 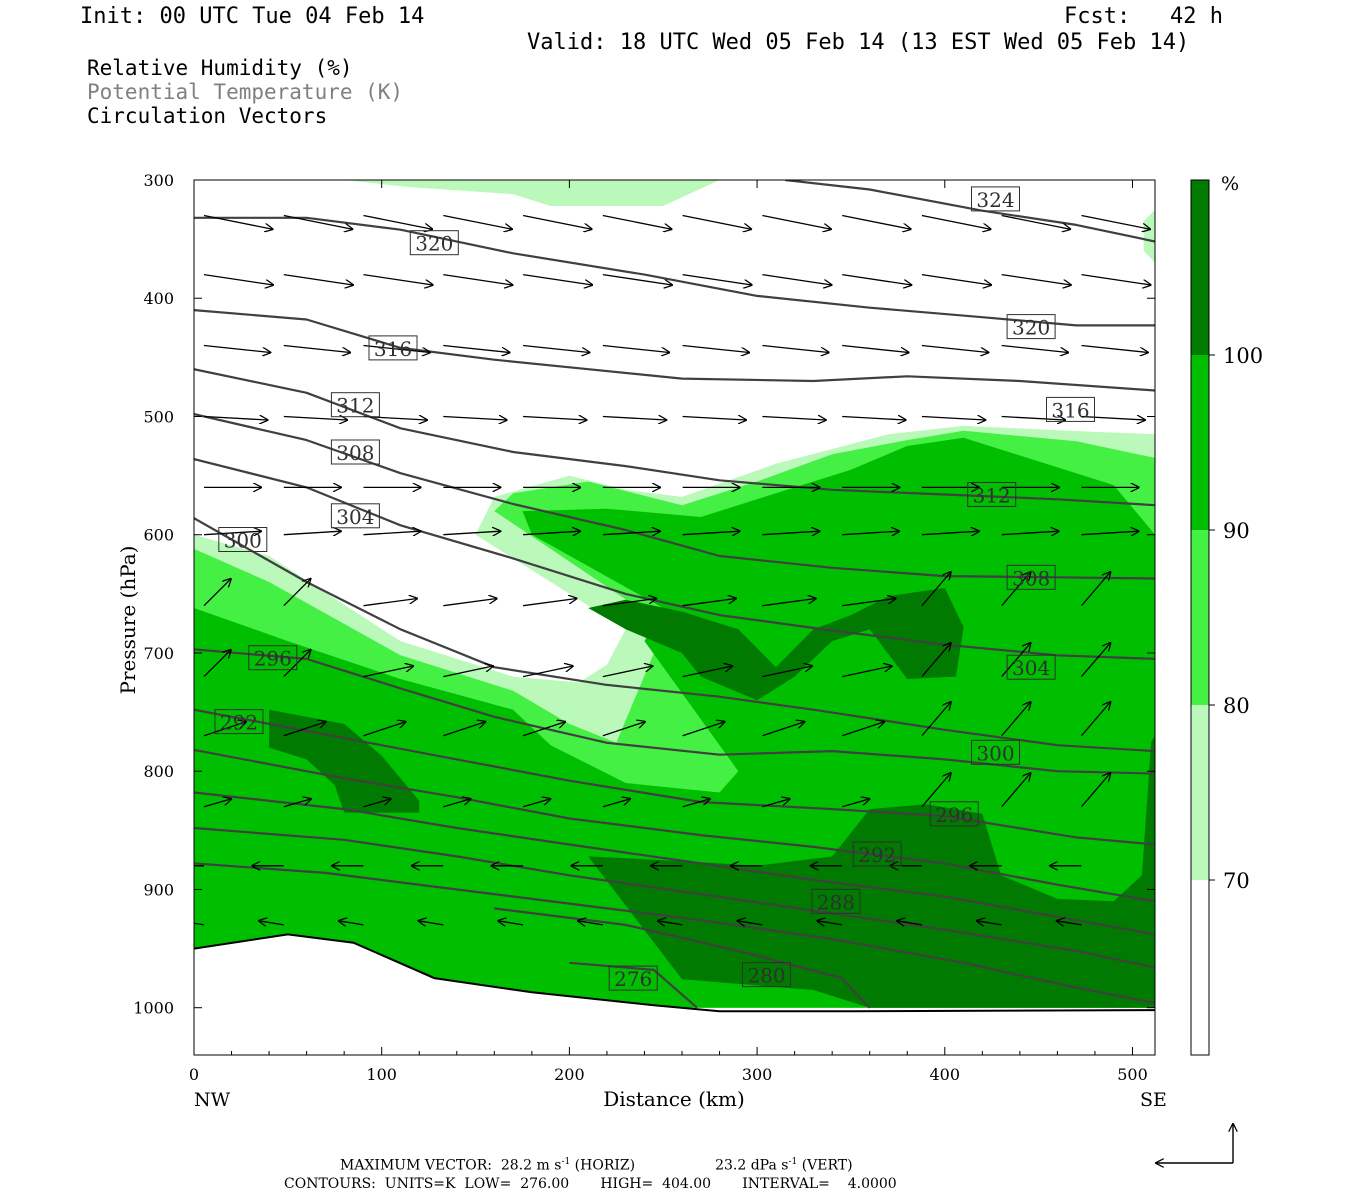 What do you see at coordinates (531, 1165) in the screenshot?
I see `horiz-value: 28.2 m s` at bounding box center [531, 1165].